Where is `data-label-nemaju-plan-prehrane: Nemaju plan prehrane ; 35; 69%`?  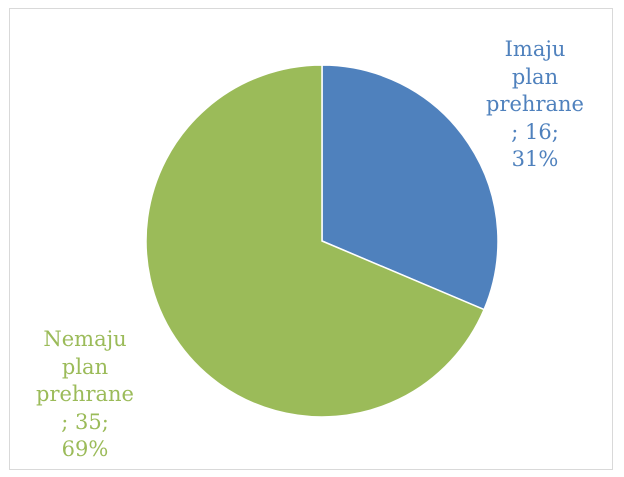 data-label-nemaju-plan-prehrane: Nemaju plan prehrane ; 35; 69% is located at coordinates (85, 395).